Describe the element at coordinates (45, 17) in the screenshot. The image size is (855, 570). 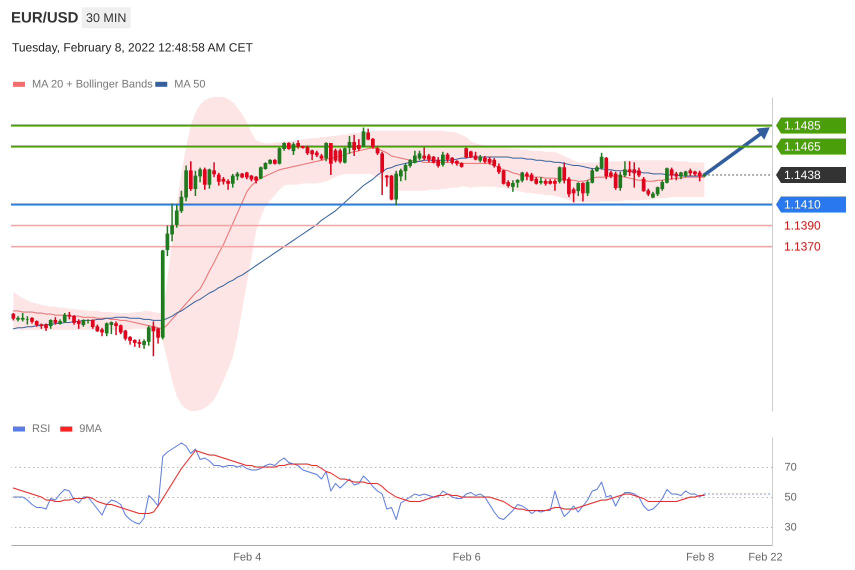
I see `chart-title: EUR/USD` at that location.